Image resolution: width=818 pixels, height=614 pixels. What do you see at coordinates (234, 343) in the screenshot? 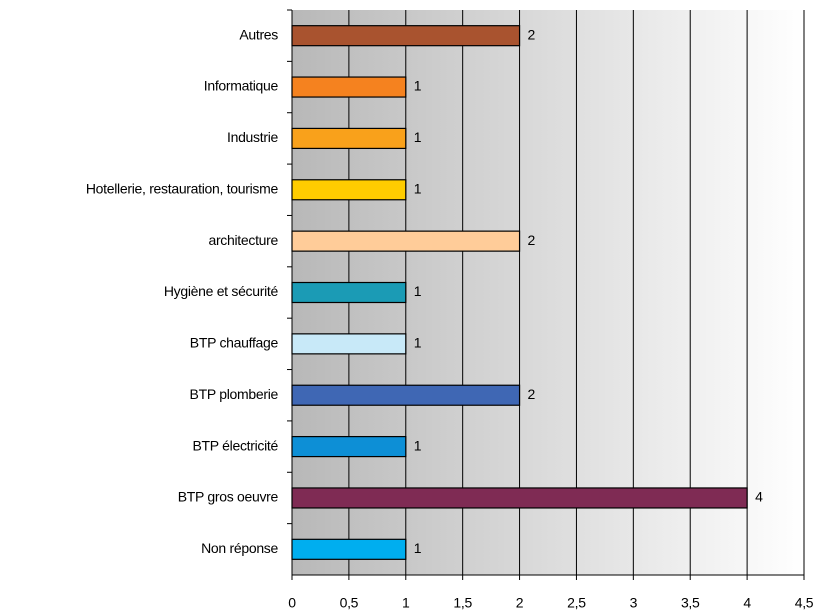
I see `y-tick-label: BTP chauffage` at bounding box center [234, 343].